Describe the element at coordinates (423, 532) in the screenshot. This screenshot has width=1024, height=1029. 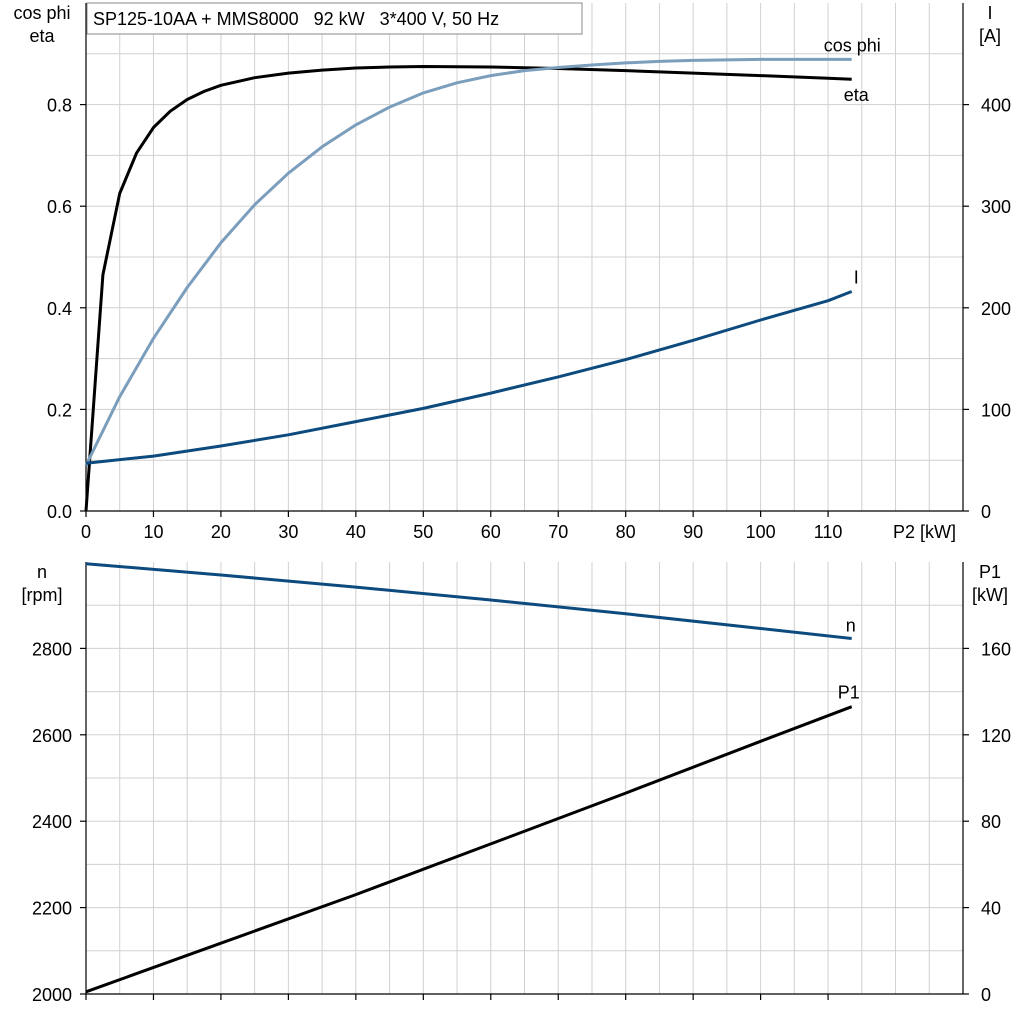
I see `x-tick-label: 50` at that location.